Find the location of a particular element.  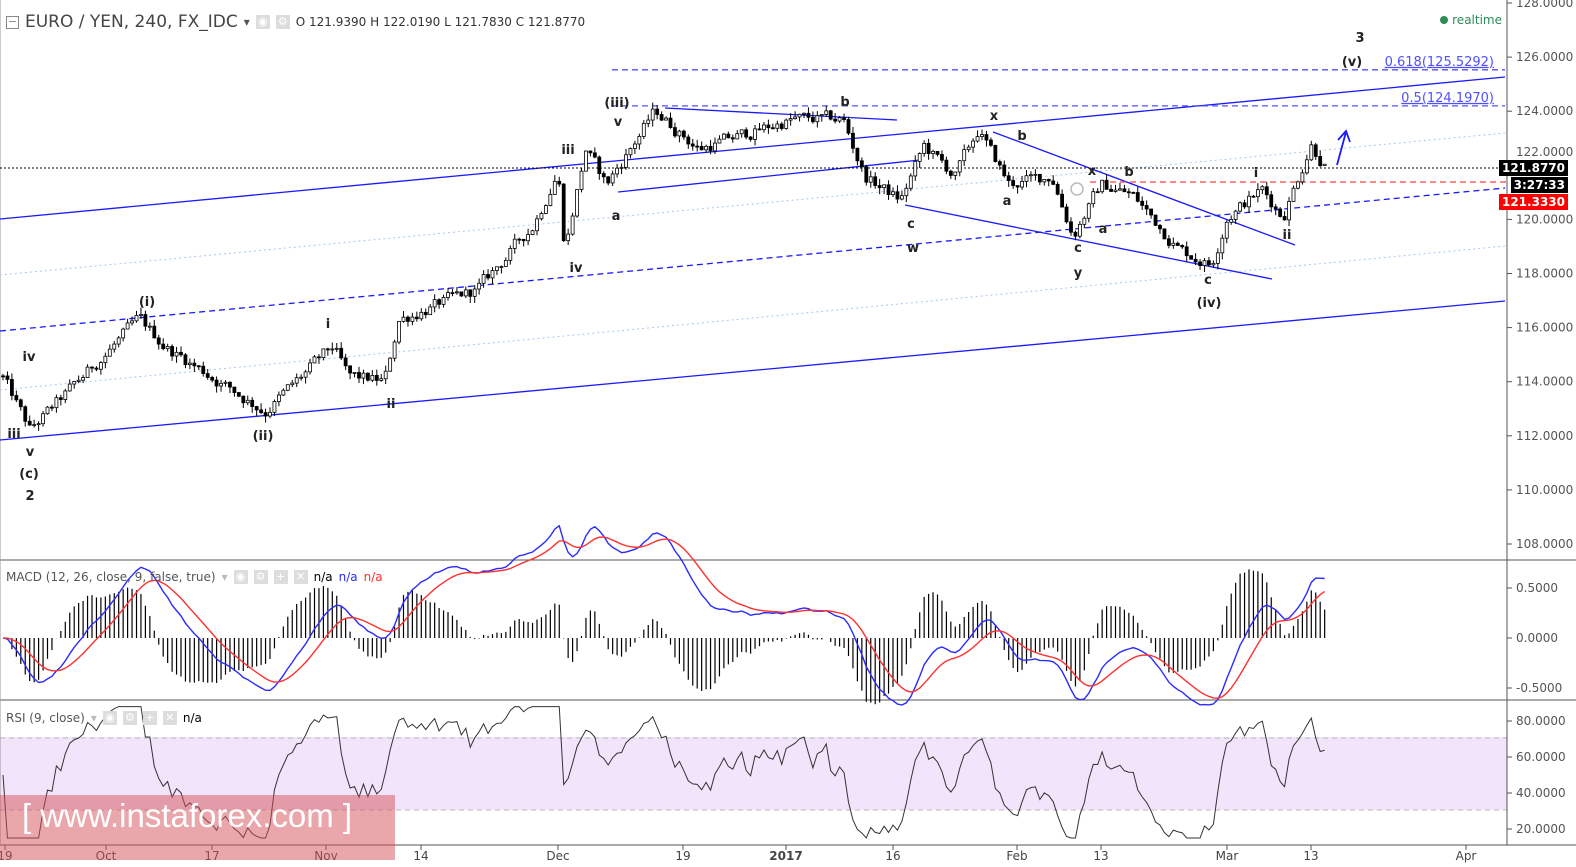

rsi-title: RSI (9, close) is located at coordinates (45, 718).